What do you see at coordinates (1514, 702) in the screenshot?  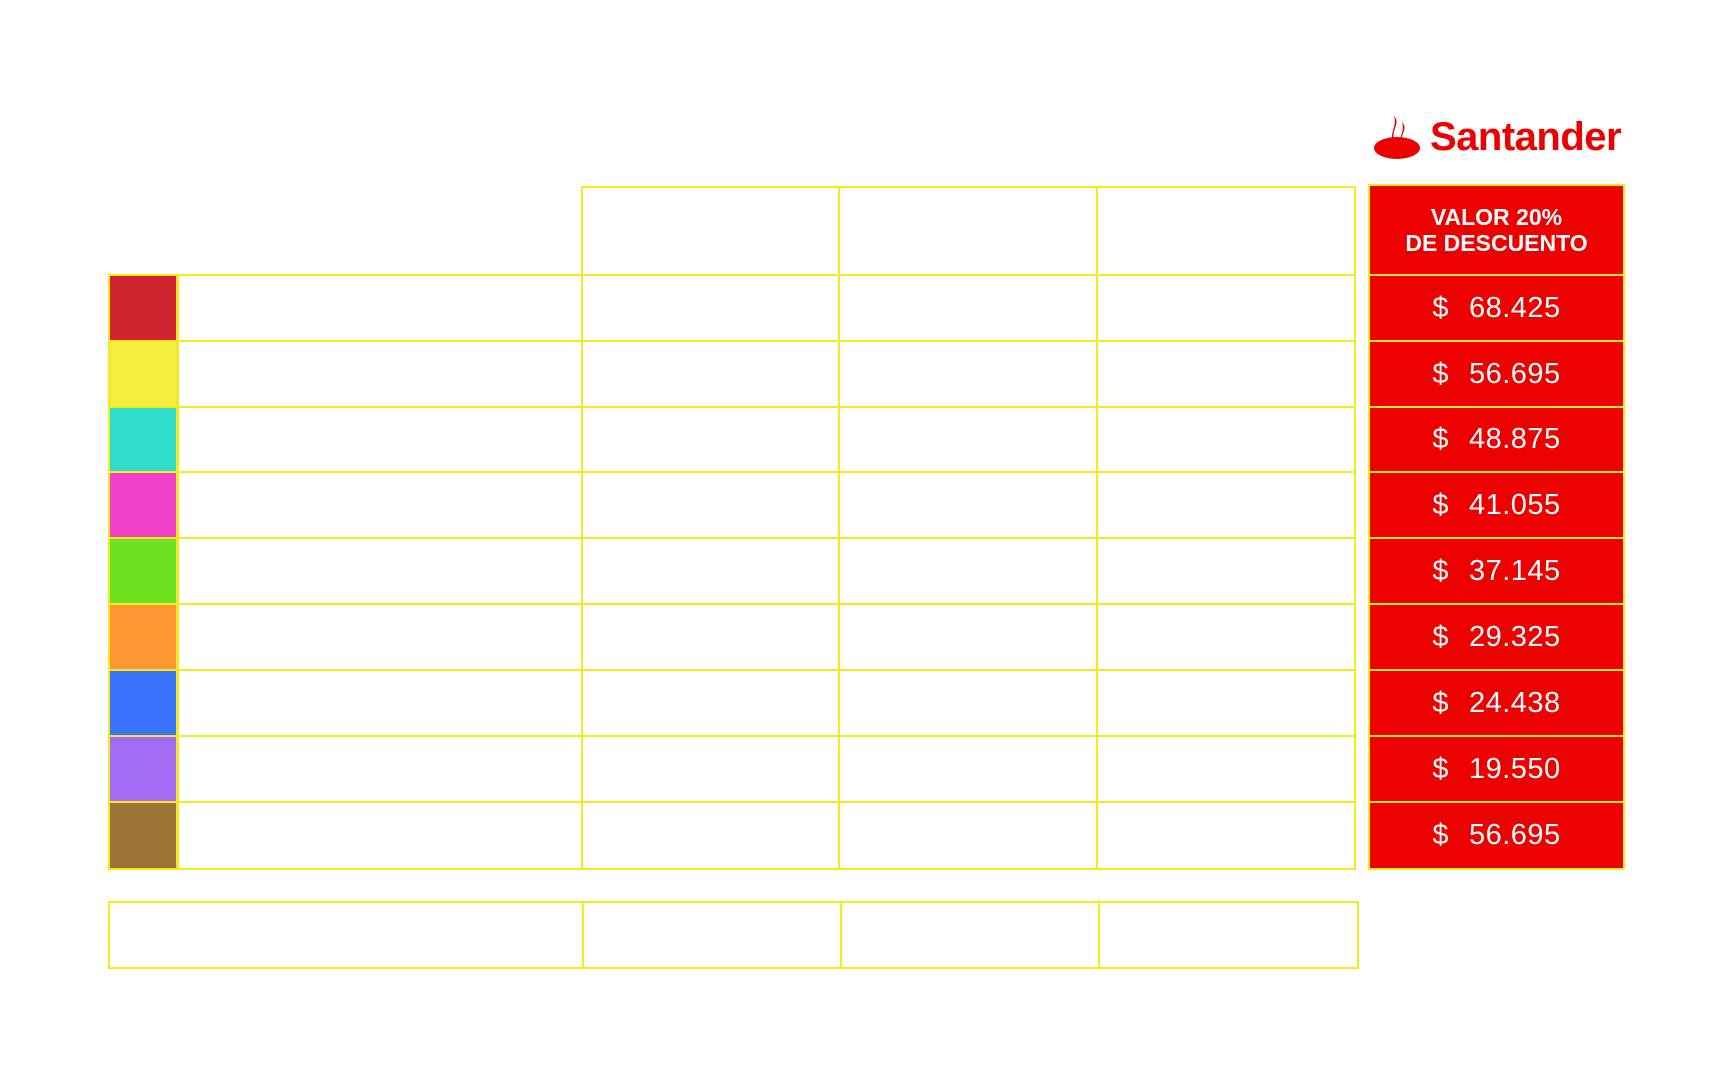 I see `price-value: 24.438` at bounding box center [1514, 702].